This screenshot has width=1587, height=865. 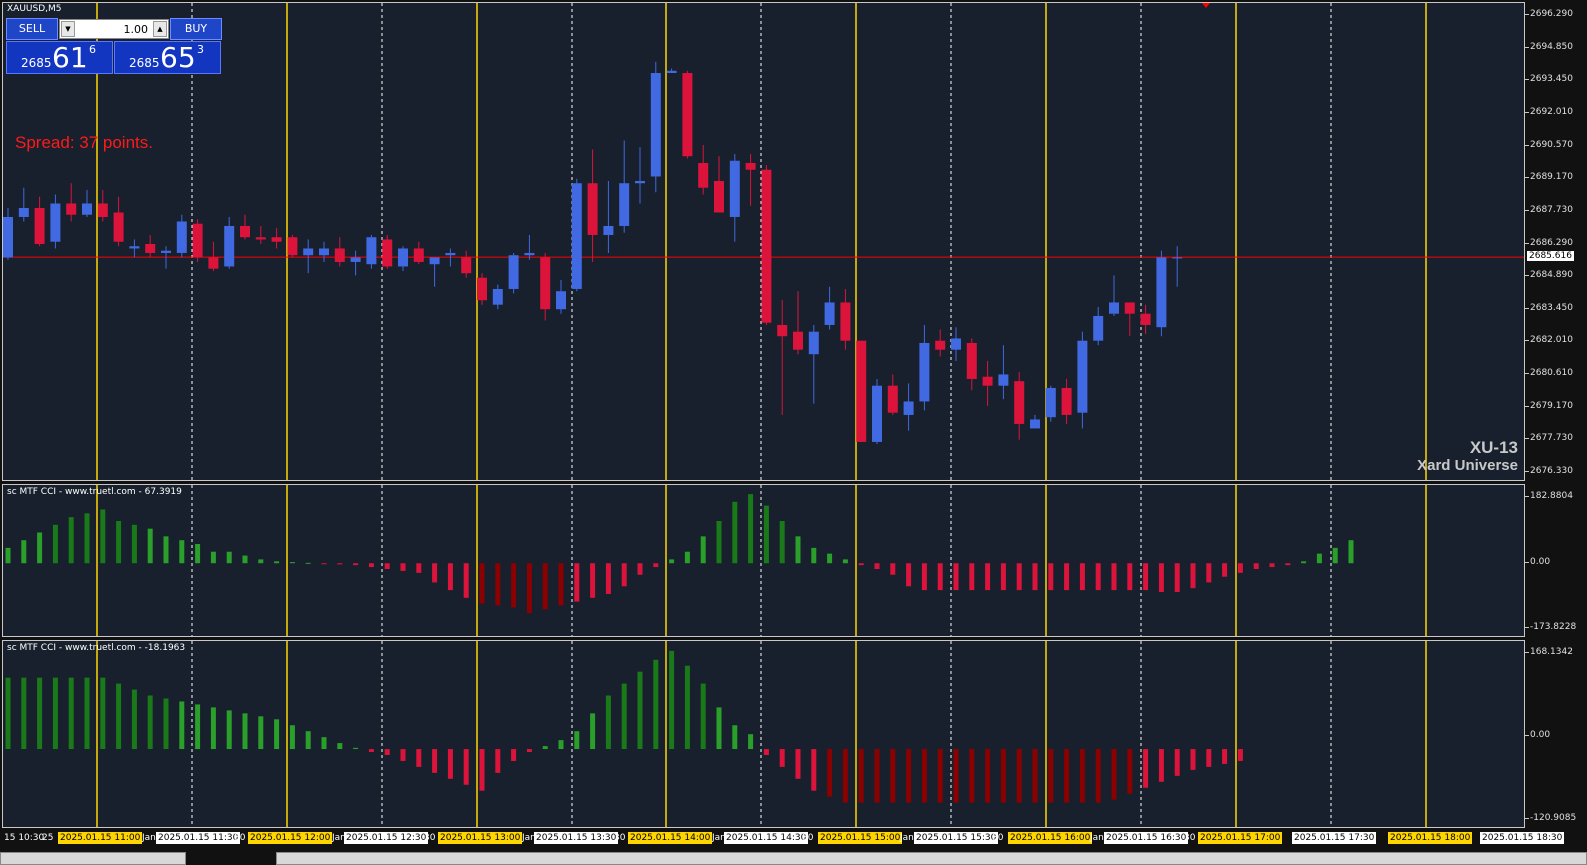 What do you see at coordinates (32, 29) in the screenshot?
I see `sell-button: SELL` at bounding box center [32, 29].